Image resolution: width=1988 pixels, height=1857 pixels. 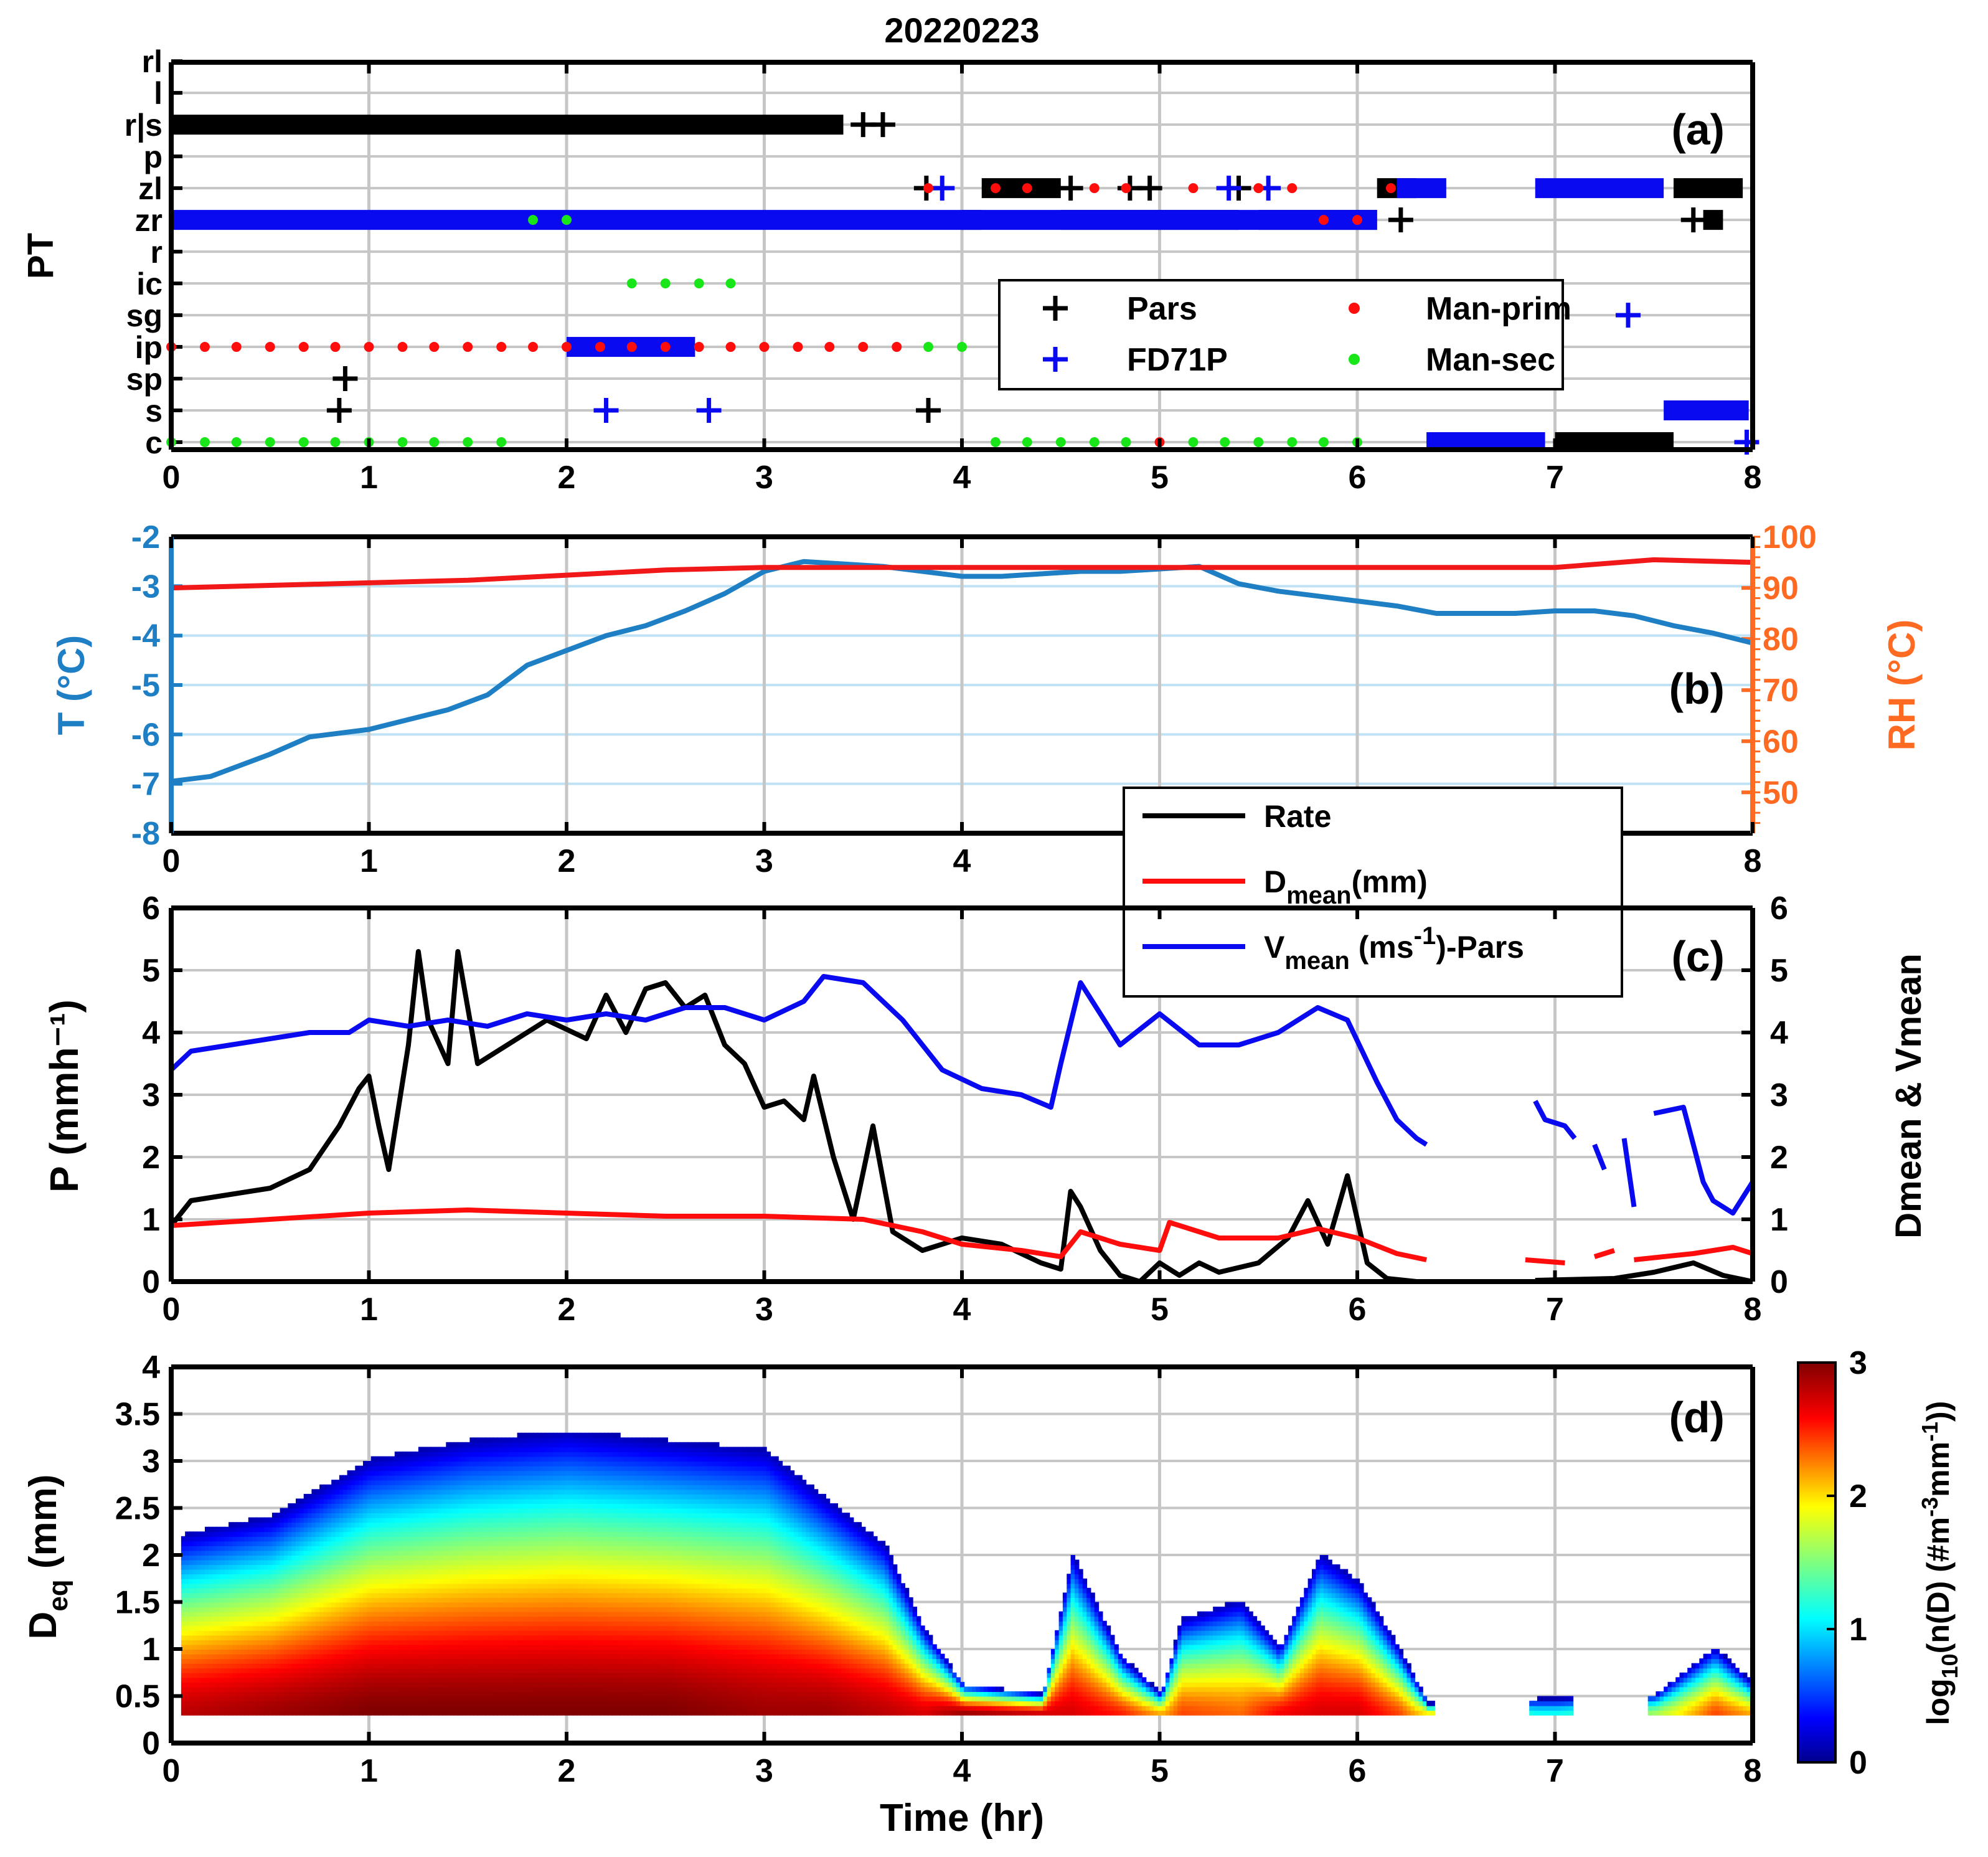 I want to click on series-vmean, so click(x=1704, y=1160).